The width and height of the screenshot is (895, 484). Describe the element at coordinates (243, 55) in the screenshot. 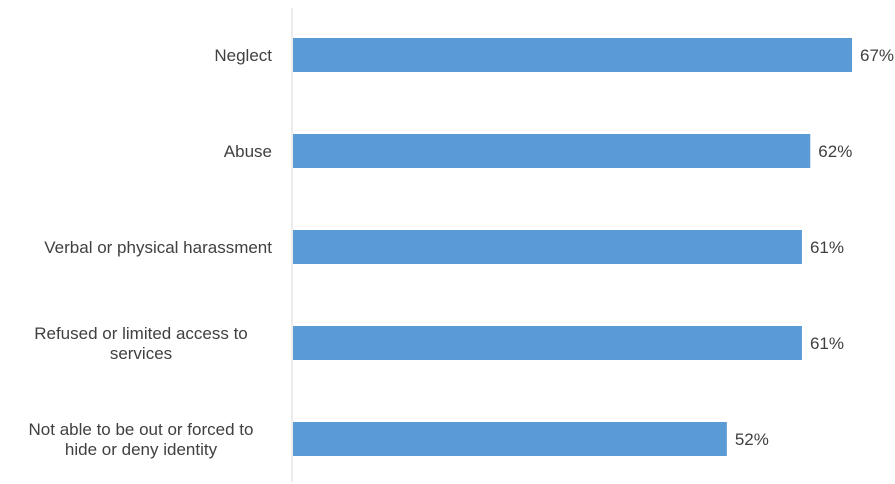

I see `category-label: Neglect` at that location.